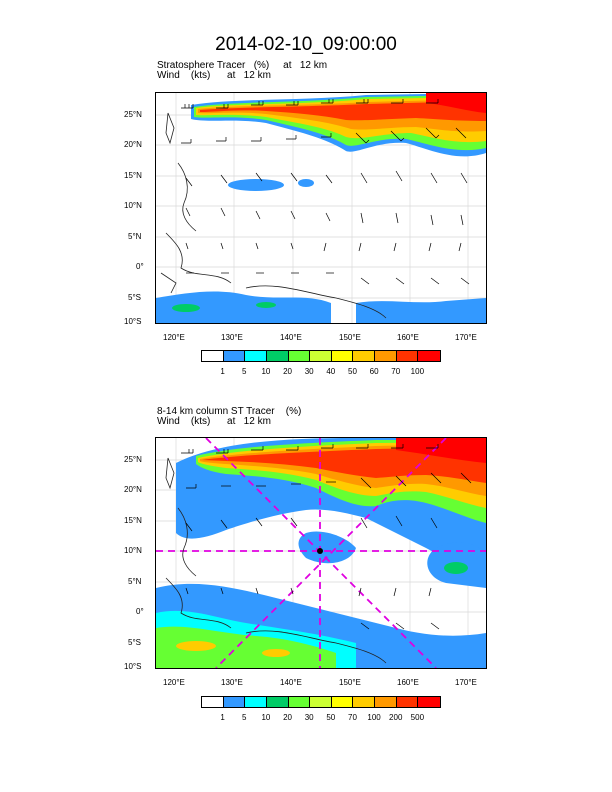  What do you see at coordinates (133, 520) in the screenshot?
I see `panel2-lat-label: 15°N` at bounding box center [133, 520].